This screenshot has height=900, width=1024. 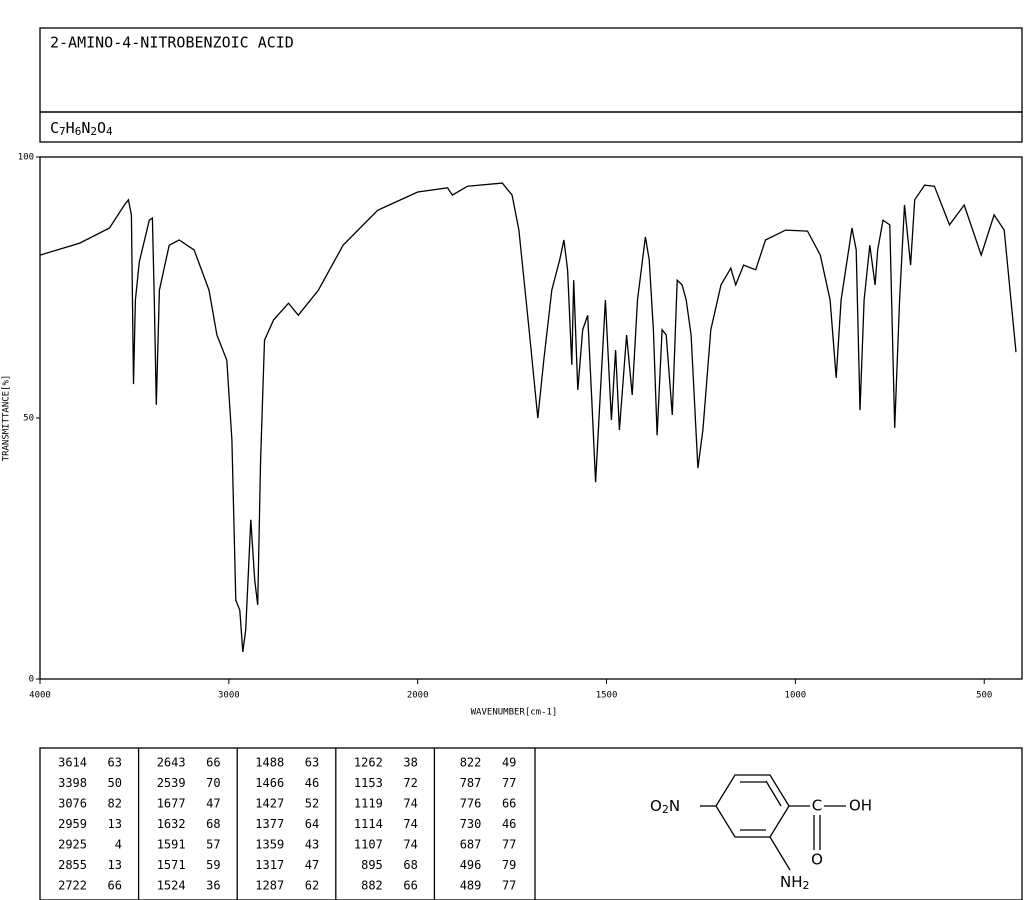 I want to click on peak-wavenumber: 1632, so click(x=171, y=824).